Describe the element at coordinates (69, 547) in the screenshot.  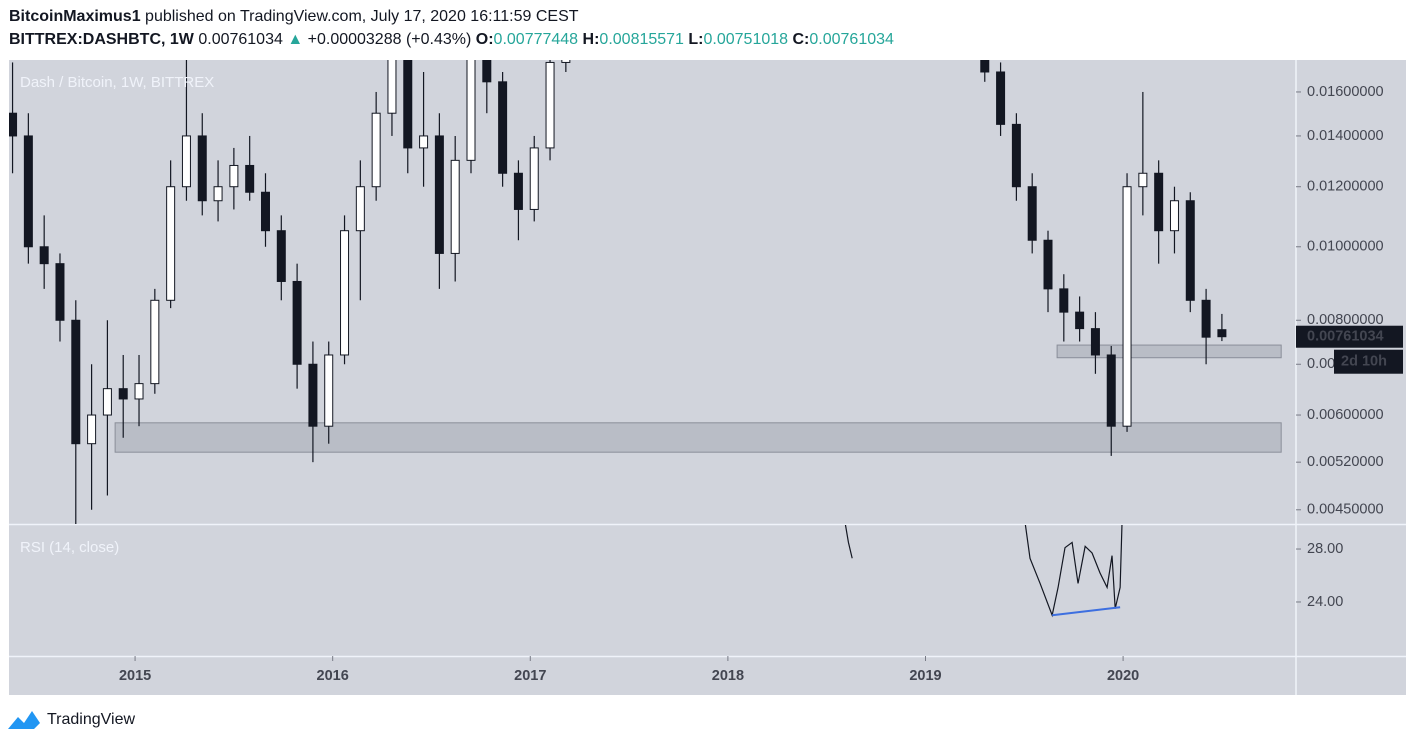
I see `rsi-pane-title: RSI (14, close)` at that location.